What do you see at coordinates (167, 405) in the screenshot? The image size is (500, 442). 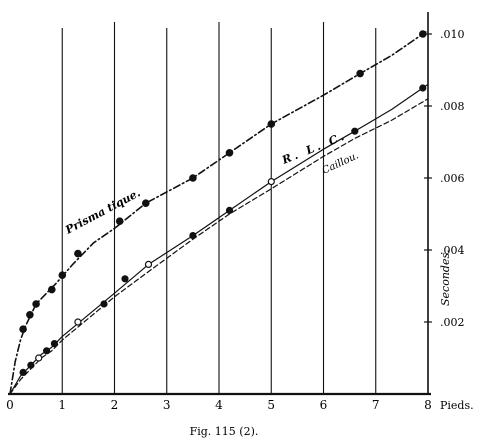 I see `x-tick-label: 3` at bounding box center [167, 405].